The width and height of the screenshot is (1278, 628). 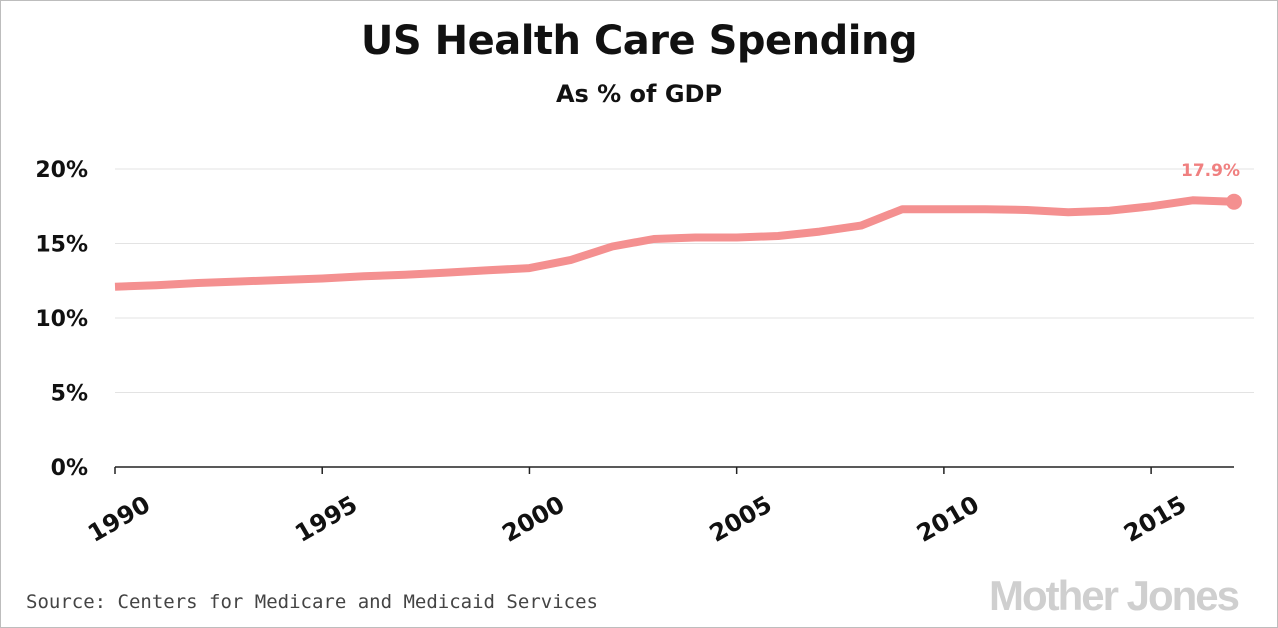 I want to click on y-tick-label: 20%, so click(x=61, y=170).